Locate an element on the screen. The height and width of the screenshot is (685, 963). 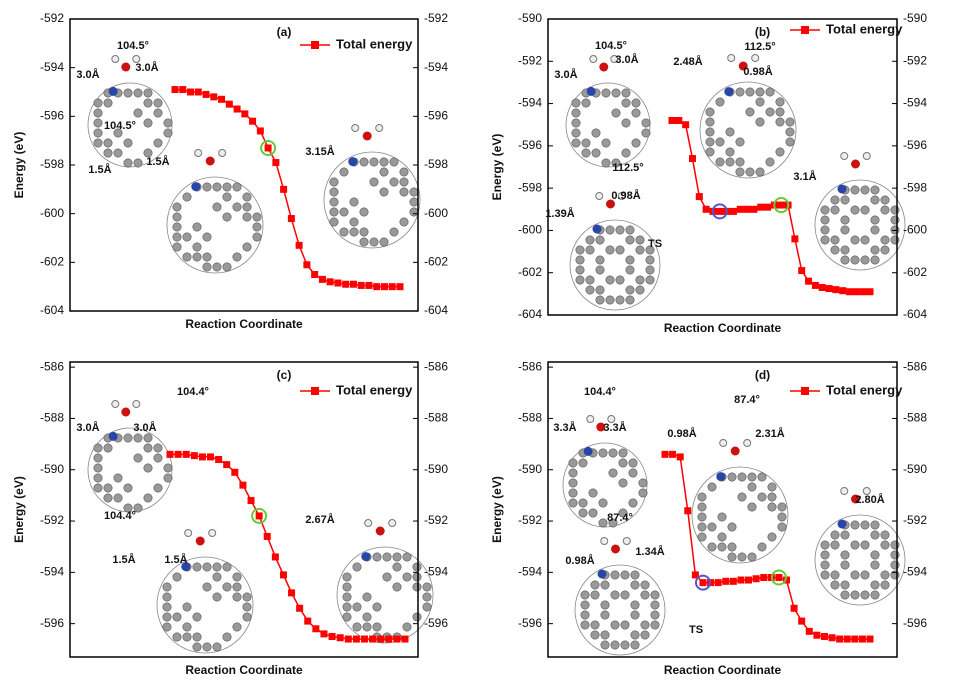
molecule is located at coordinates (740, 501).